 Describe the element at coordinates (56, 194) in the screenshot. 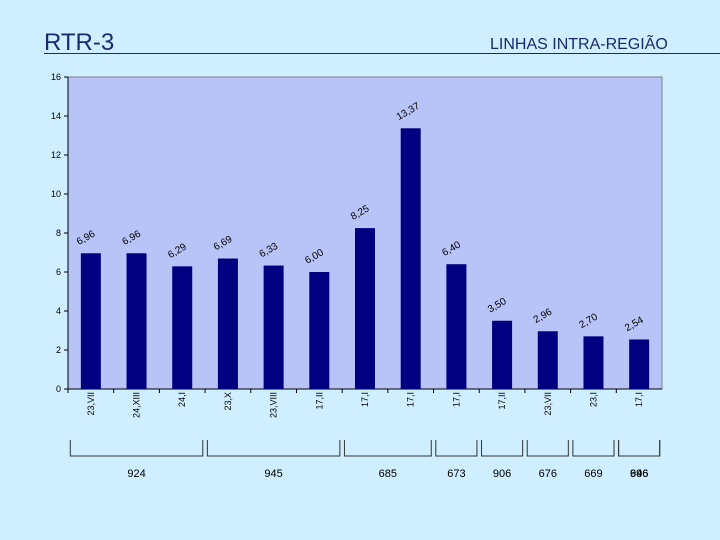

I see `y-tick-label: 10` at that location.